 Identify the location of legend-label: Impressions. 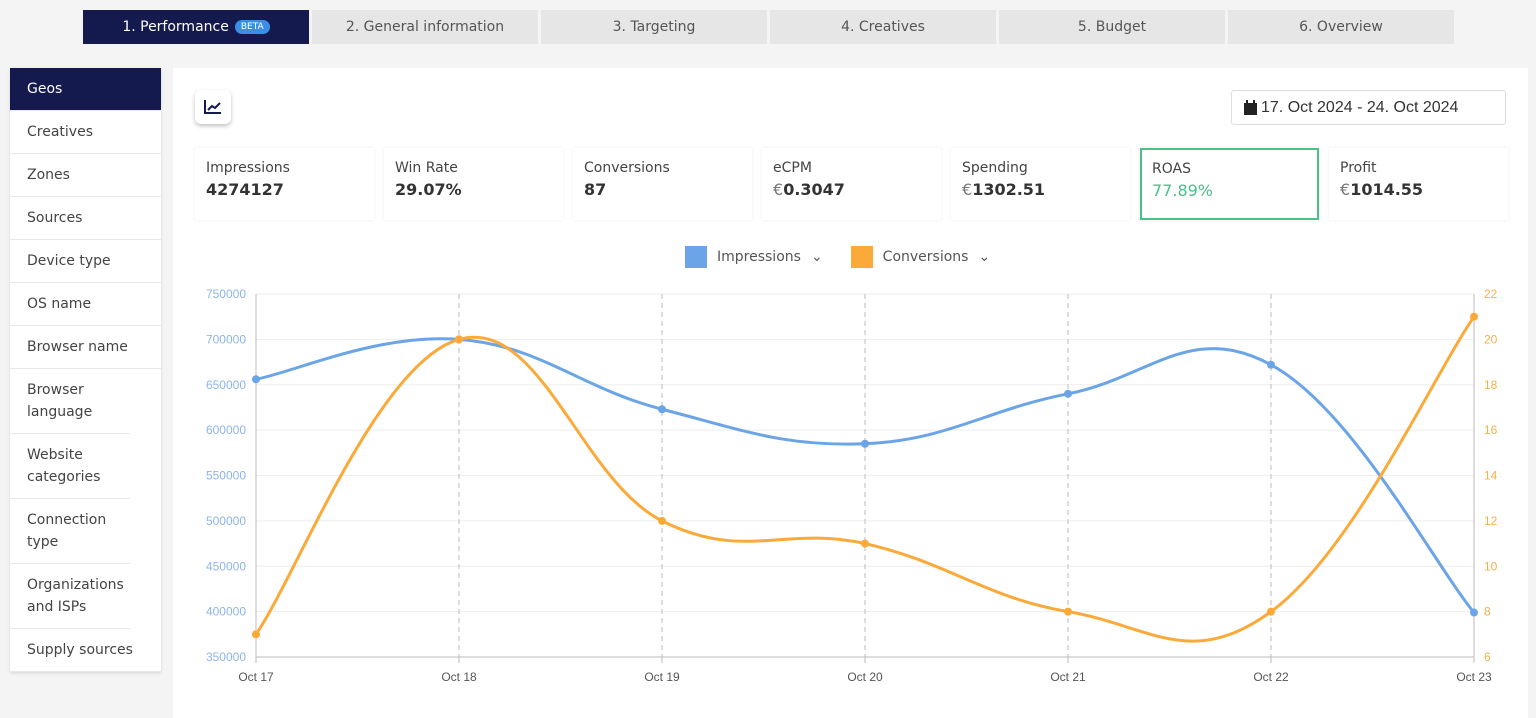
(759, 257).